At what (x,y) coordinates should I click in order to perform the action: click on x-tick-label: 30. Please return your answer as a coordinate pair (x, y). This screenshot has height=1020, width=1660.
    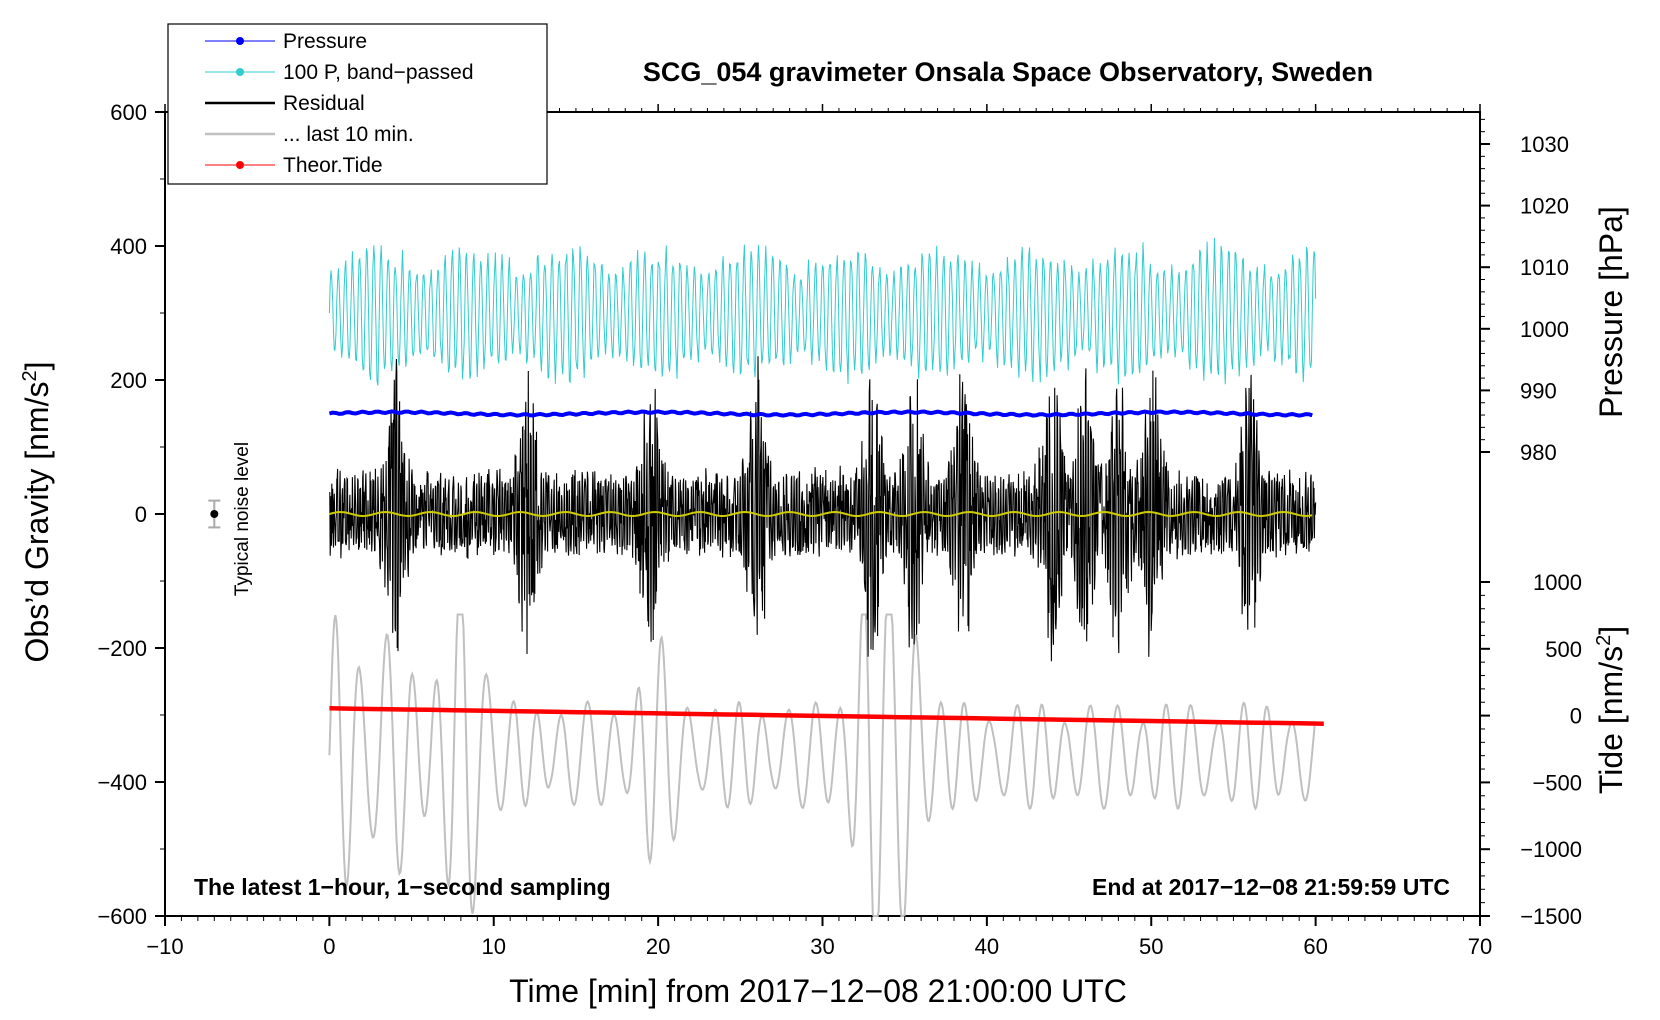
    Looking at the image, I should click on (822, 946).